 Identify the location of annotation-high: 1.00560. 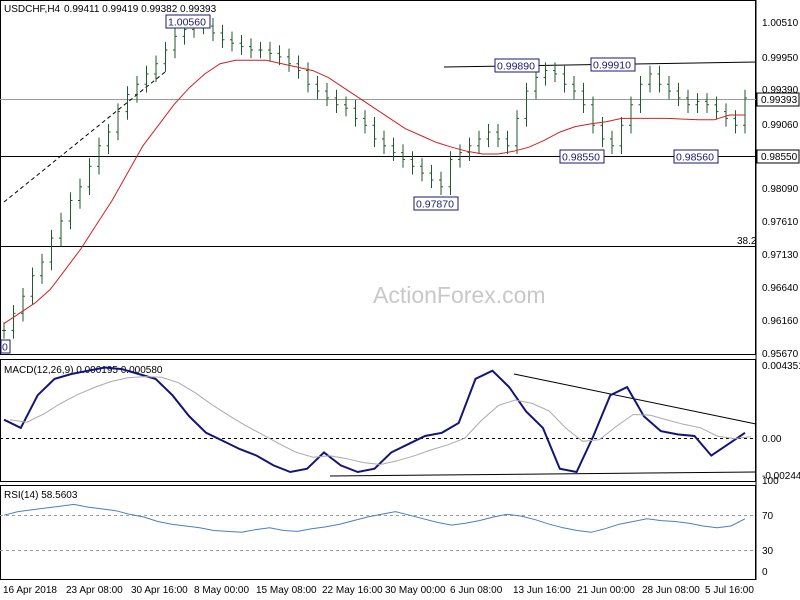
(188, 21).